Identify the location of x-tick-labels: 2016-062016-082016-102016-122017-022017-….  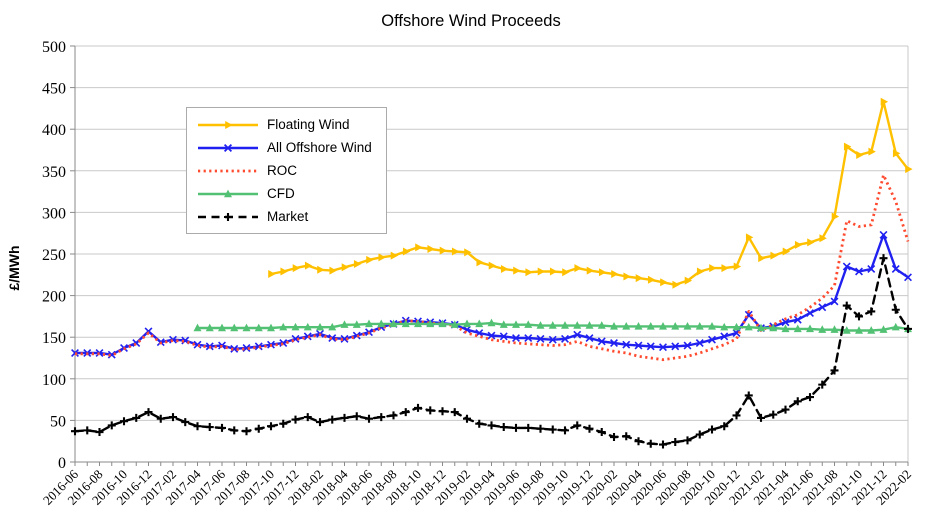
(477, 487).